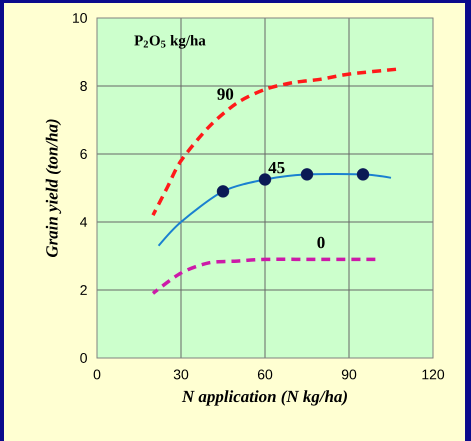 Image resolution: width=471 pixels, height=441 pixels. Describe the element at coordinates (83, 290) in the screenshot. I see `y-tick-label: 2` at that location.